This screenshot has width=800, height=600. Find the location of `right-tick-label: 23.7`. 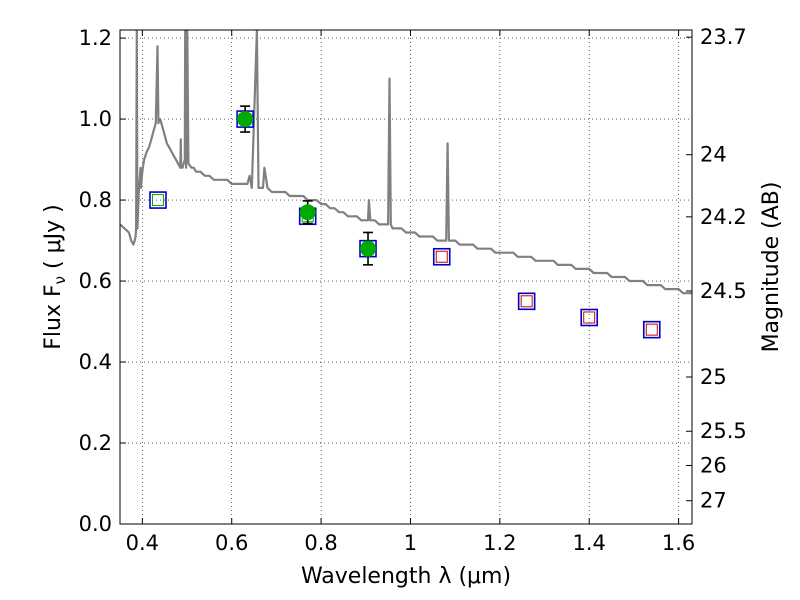

right-tick-label: 23.7 is located at coordinates (723, 37).